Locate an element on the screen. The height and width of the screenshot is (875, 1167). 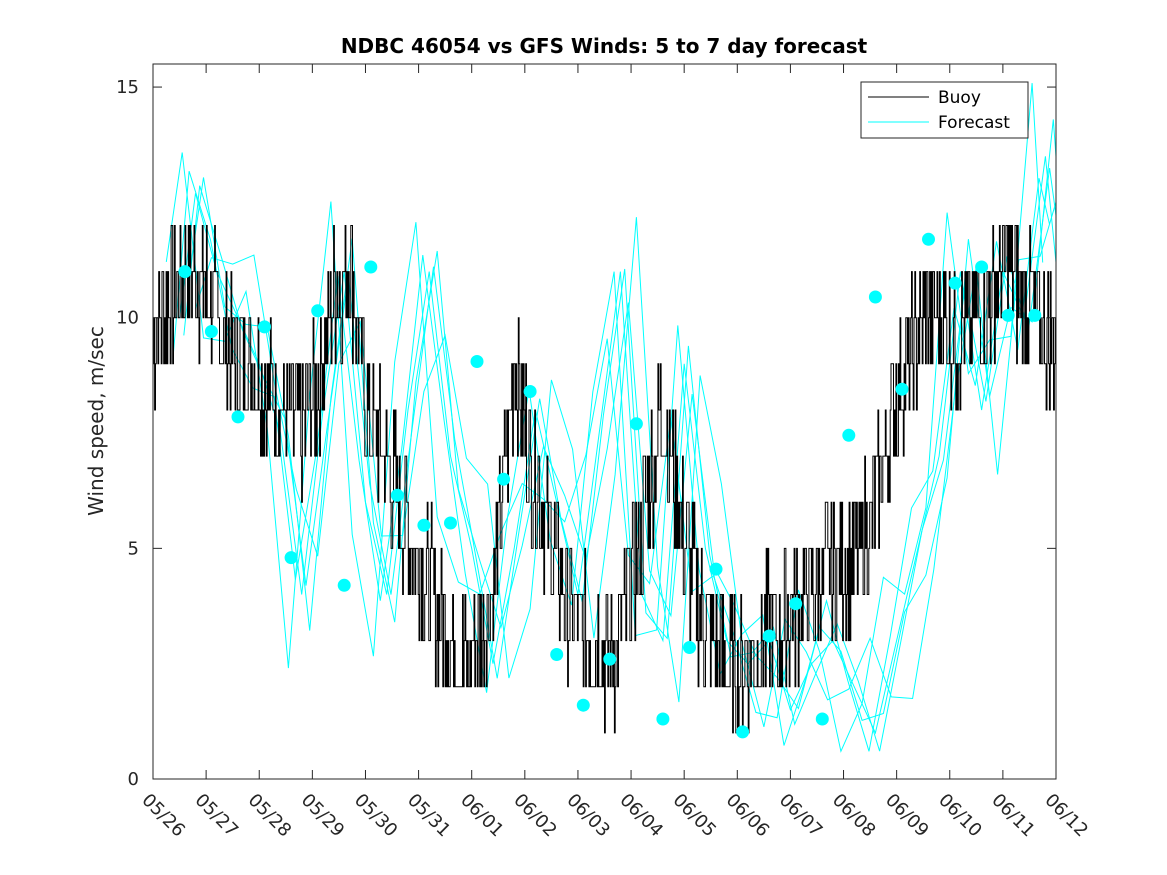
x-tick-label: 06/11 is located at coordinates (1013, 816).